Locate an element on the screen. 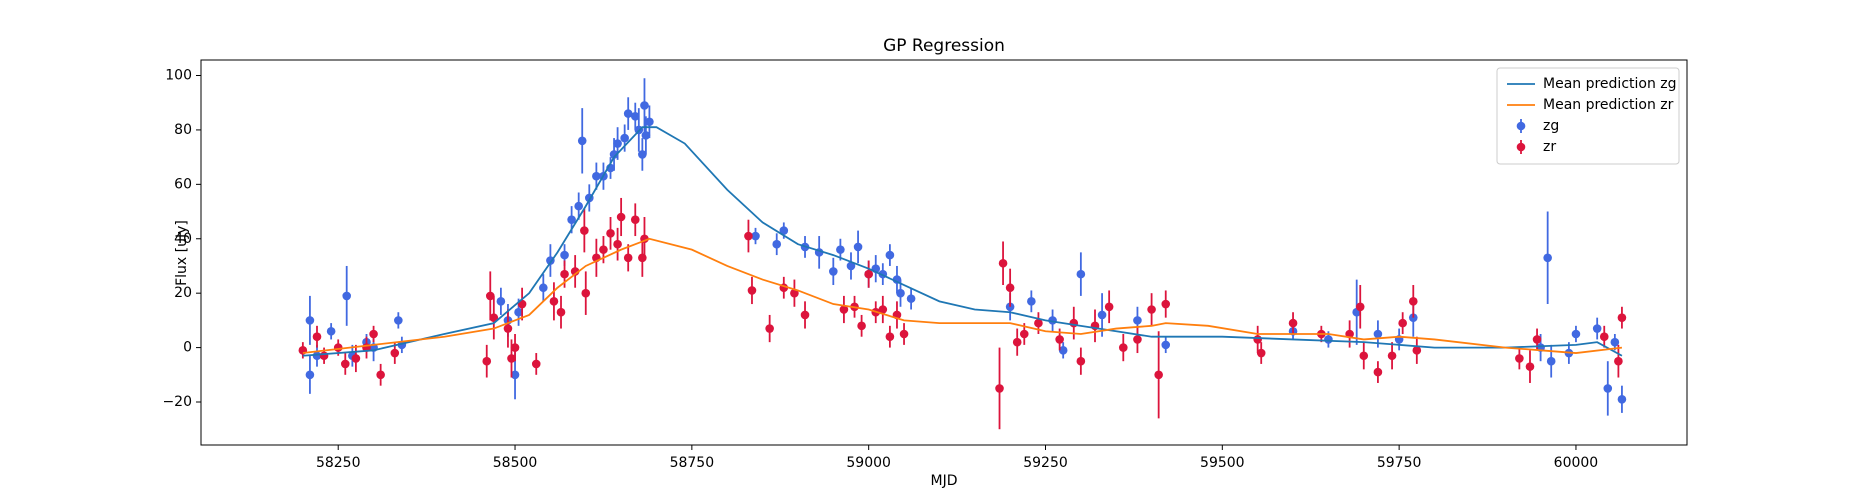 The image size is (1875, 500). x-tick-label: 59000 is located at coordinates (868, 463).